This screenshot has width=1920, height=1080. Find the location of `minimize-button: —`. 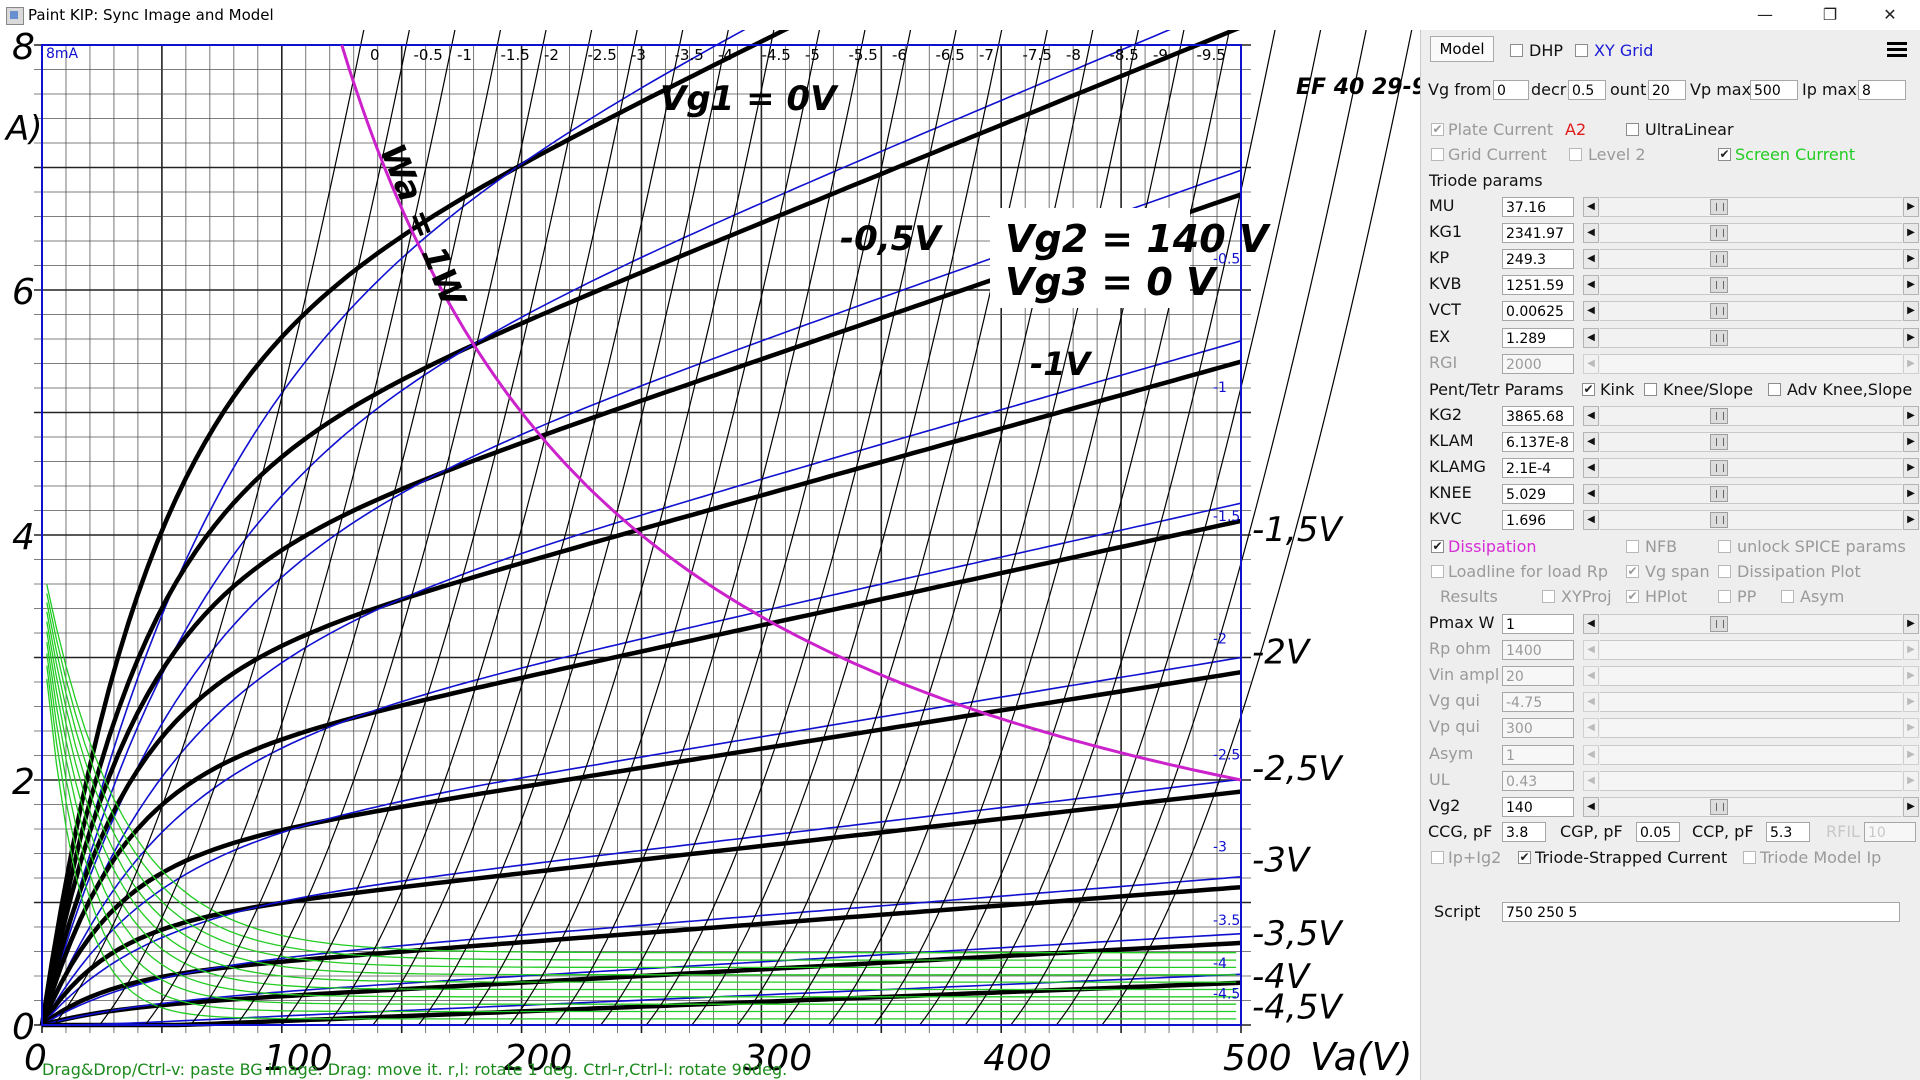

minimize-button: — is located at coordinates (1765, 14).